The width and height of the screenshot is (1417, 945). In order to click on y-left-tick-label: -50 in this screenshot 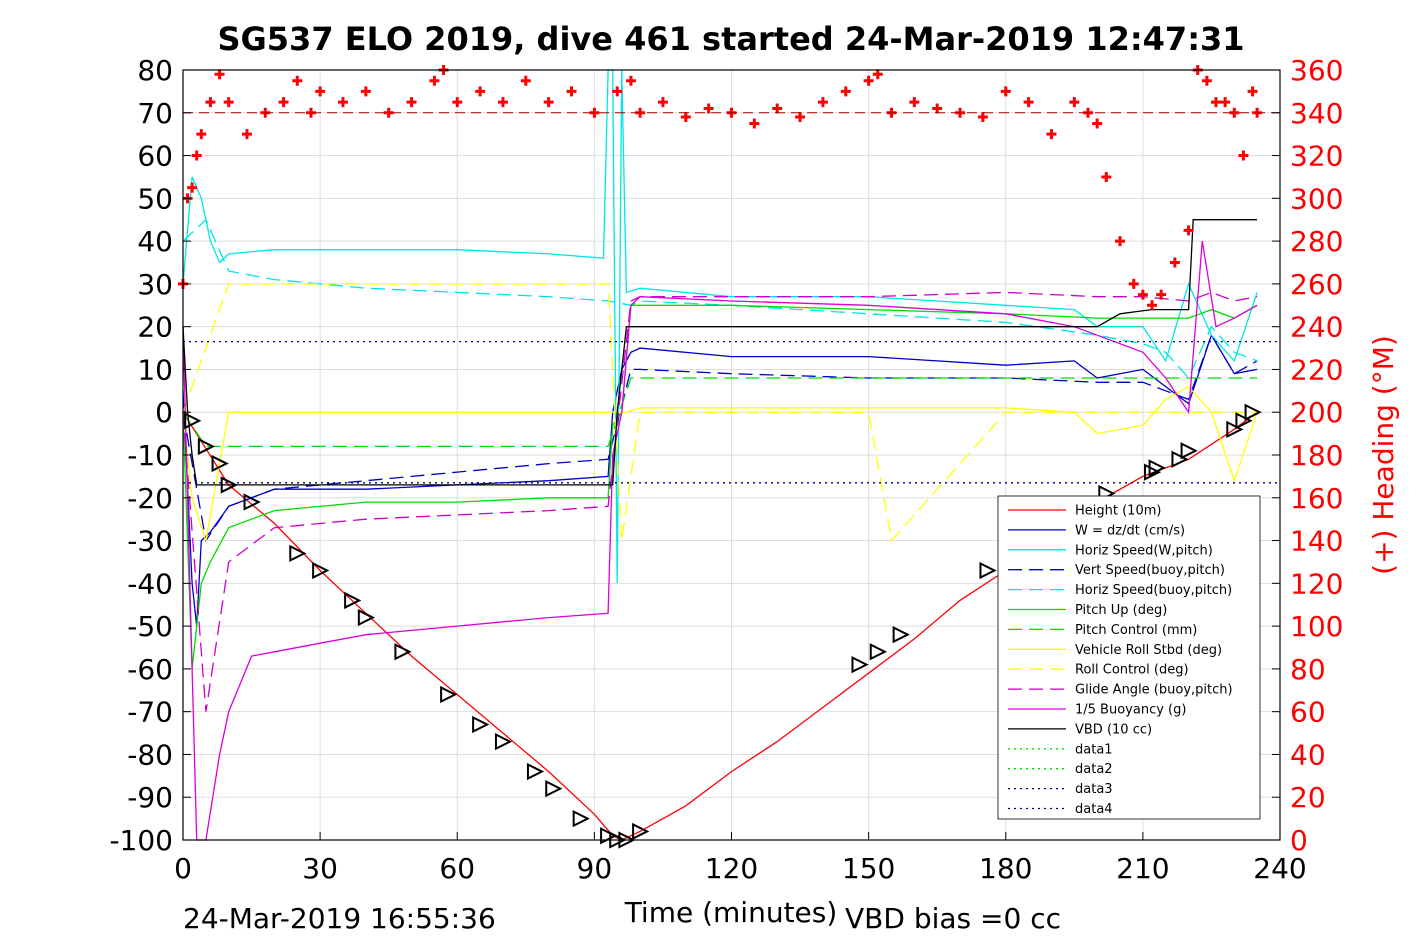, I will do `click(150, 626)`.